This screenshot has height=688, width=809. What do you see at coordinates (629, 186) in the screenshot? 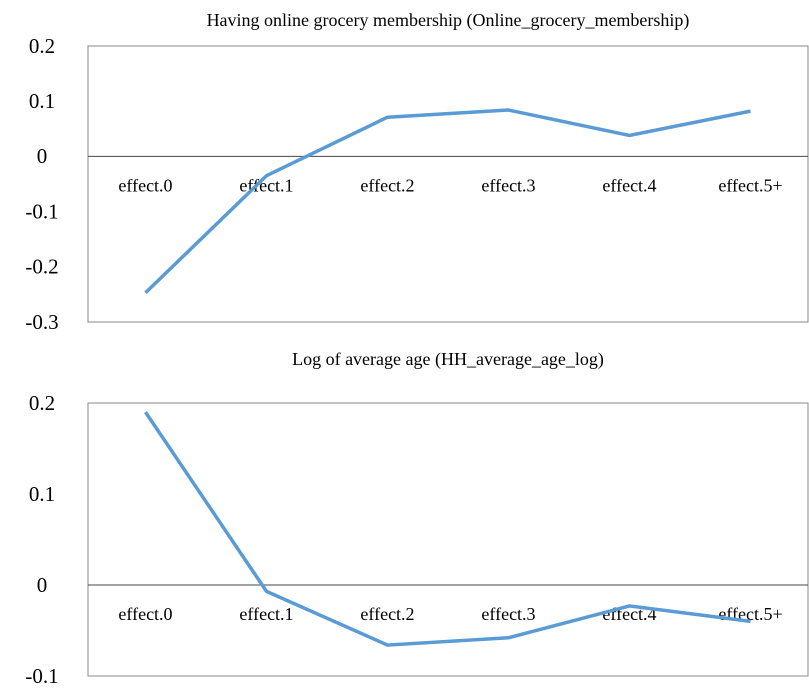
I see `x-tick-label: effect.4` at bounding box center [629, 186].